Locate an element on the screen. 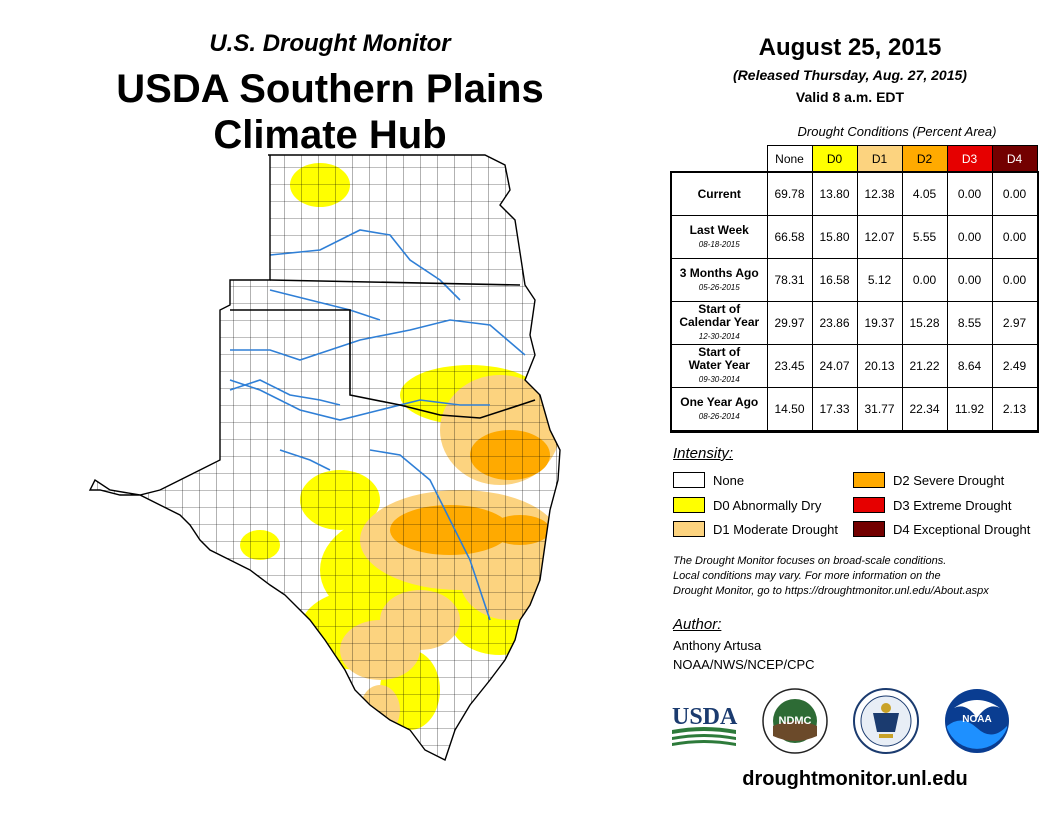  cell-value: 22.34 is located at coordinates (924, 409).